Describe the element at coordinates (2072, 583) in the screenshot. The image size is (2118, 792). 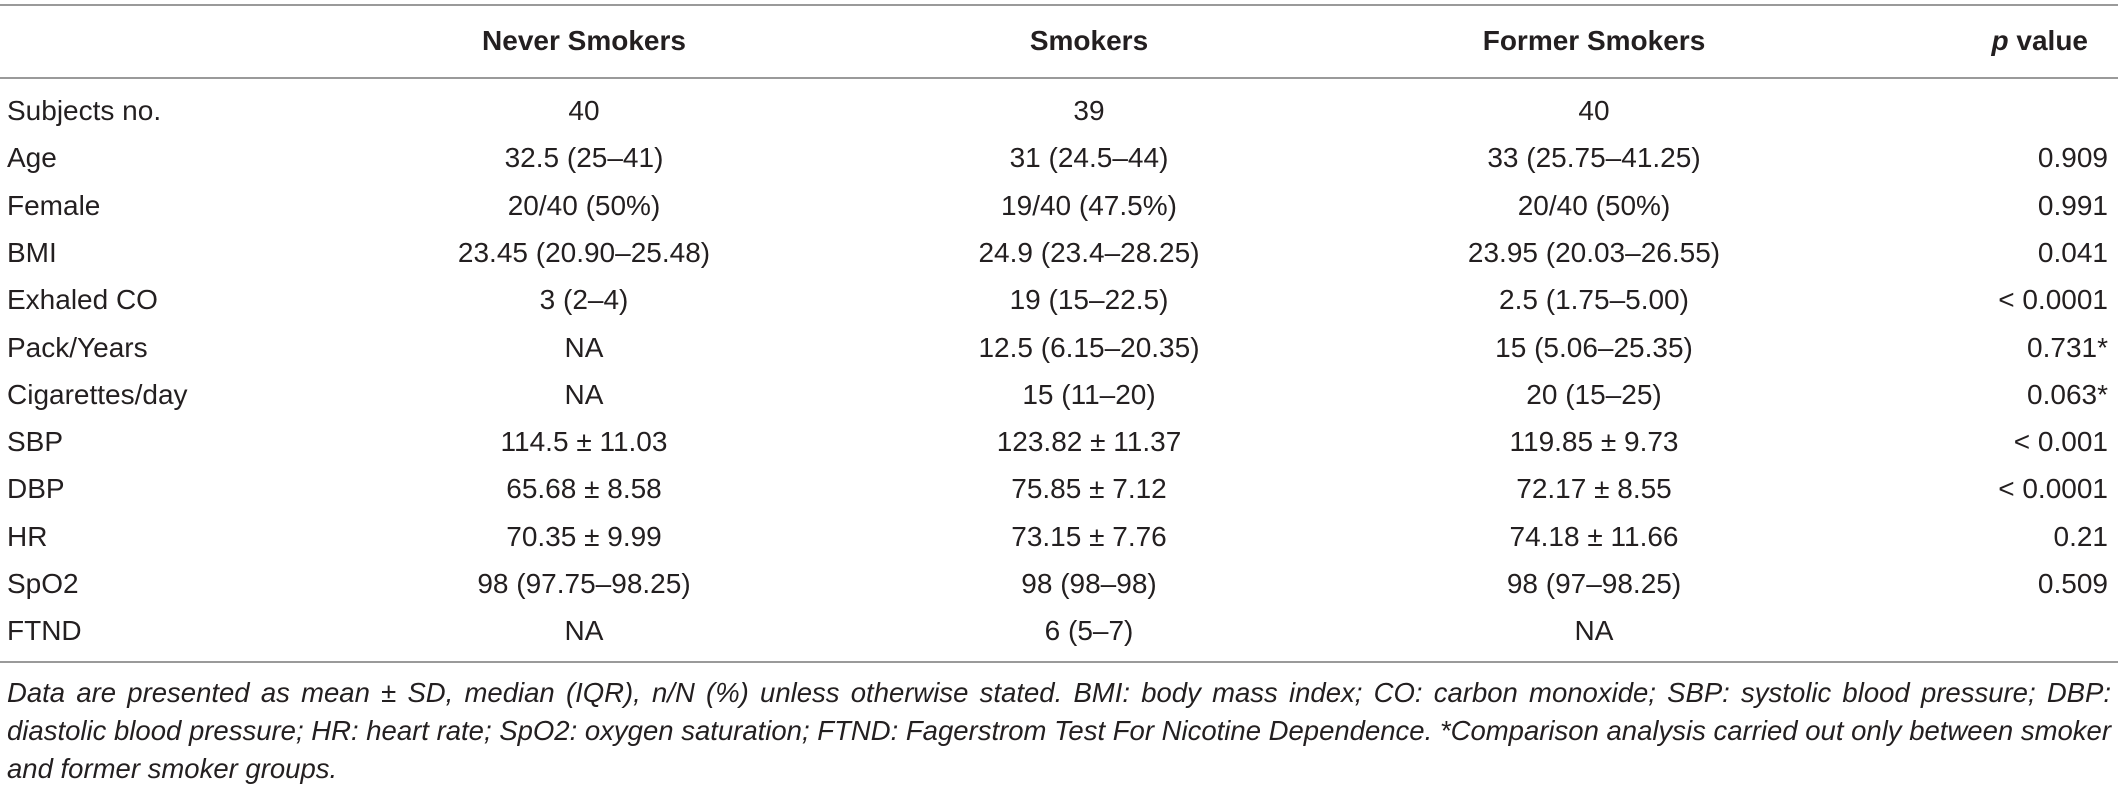
I see `table-cell: 0.509` at that location.